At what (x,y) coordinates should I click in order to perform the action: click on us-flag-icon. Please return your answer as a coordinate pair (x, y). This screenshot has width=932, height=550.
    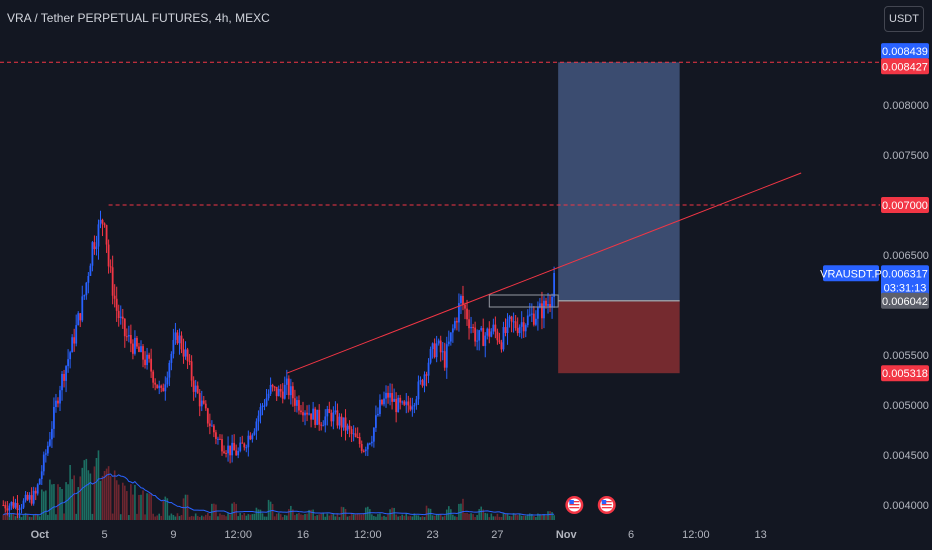
    Looking at the image, I should click on (606, 505).